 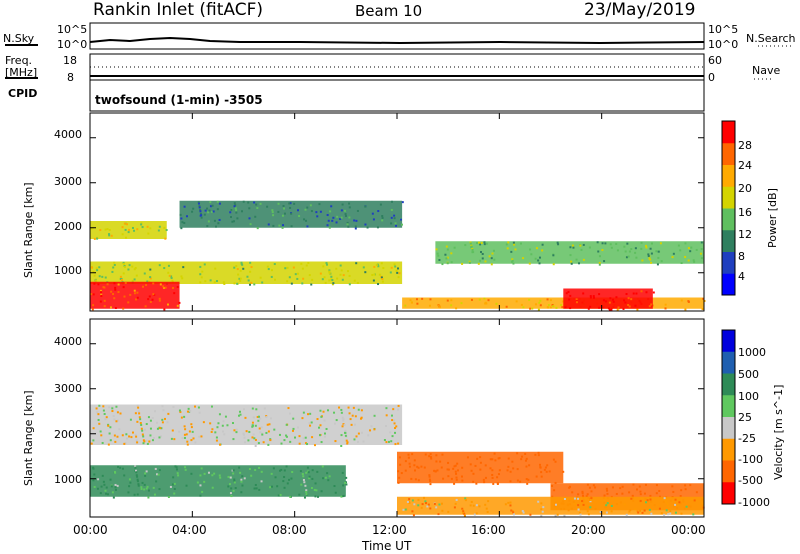 I want to click on freq-label: Freq., so click(x=19, y=60).